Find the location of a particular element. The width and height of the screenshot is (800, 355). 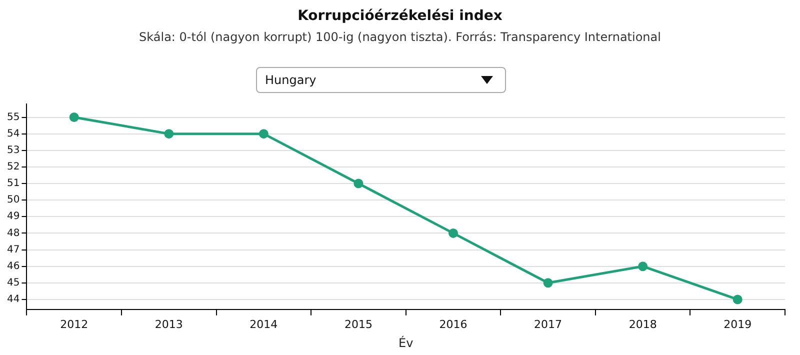

x-tick-label: 2014 is located at coordinates (264, 324).